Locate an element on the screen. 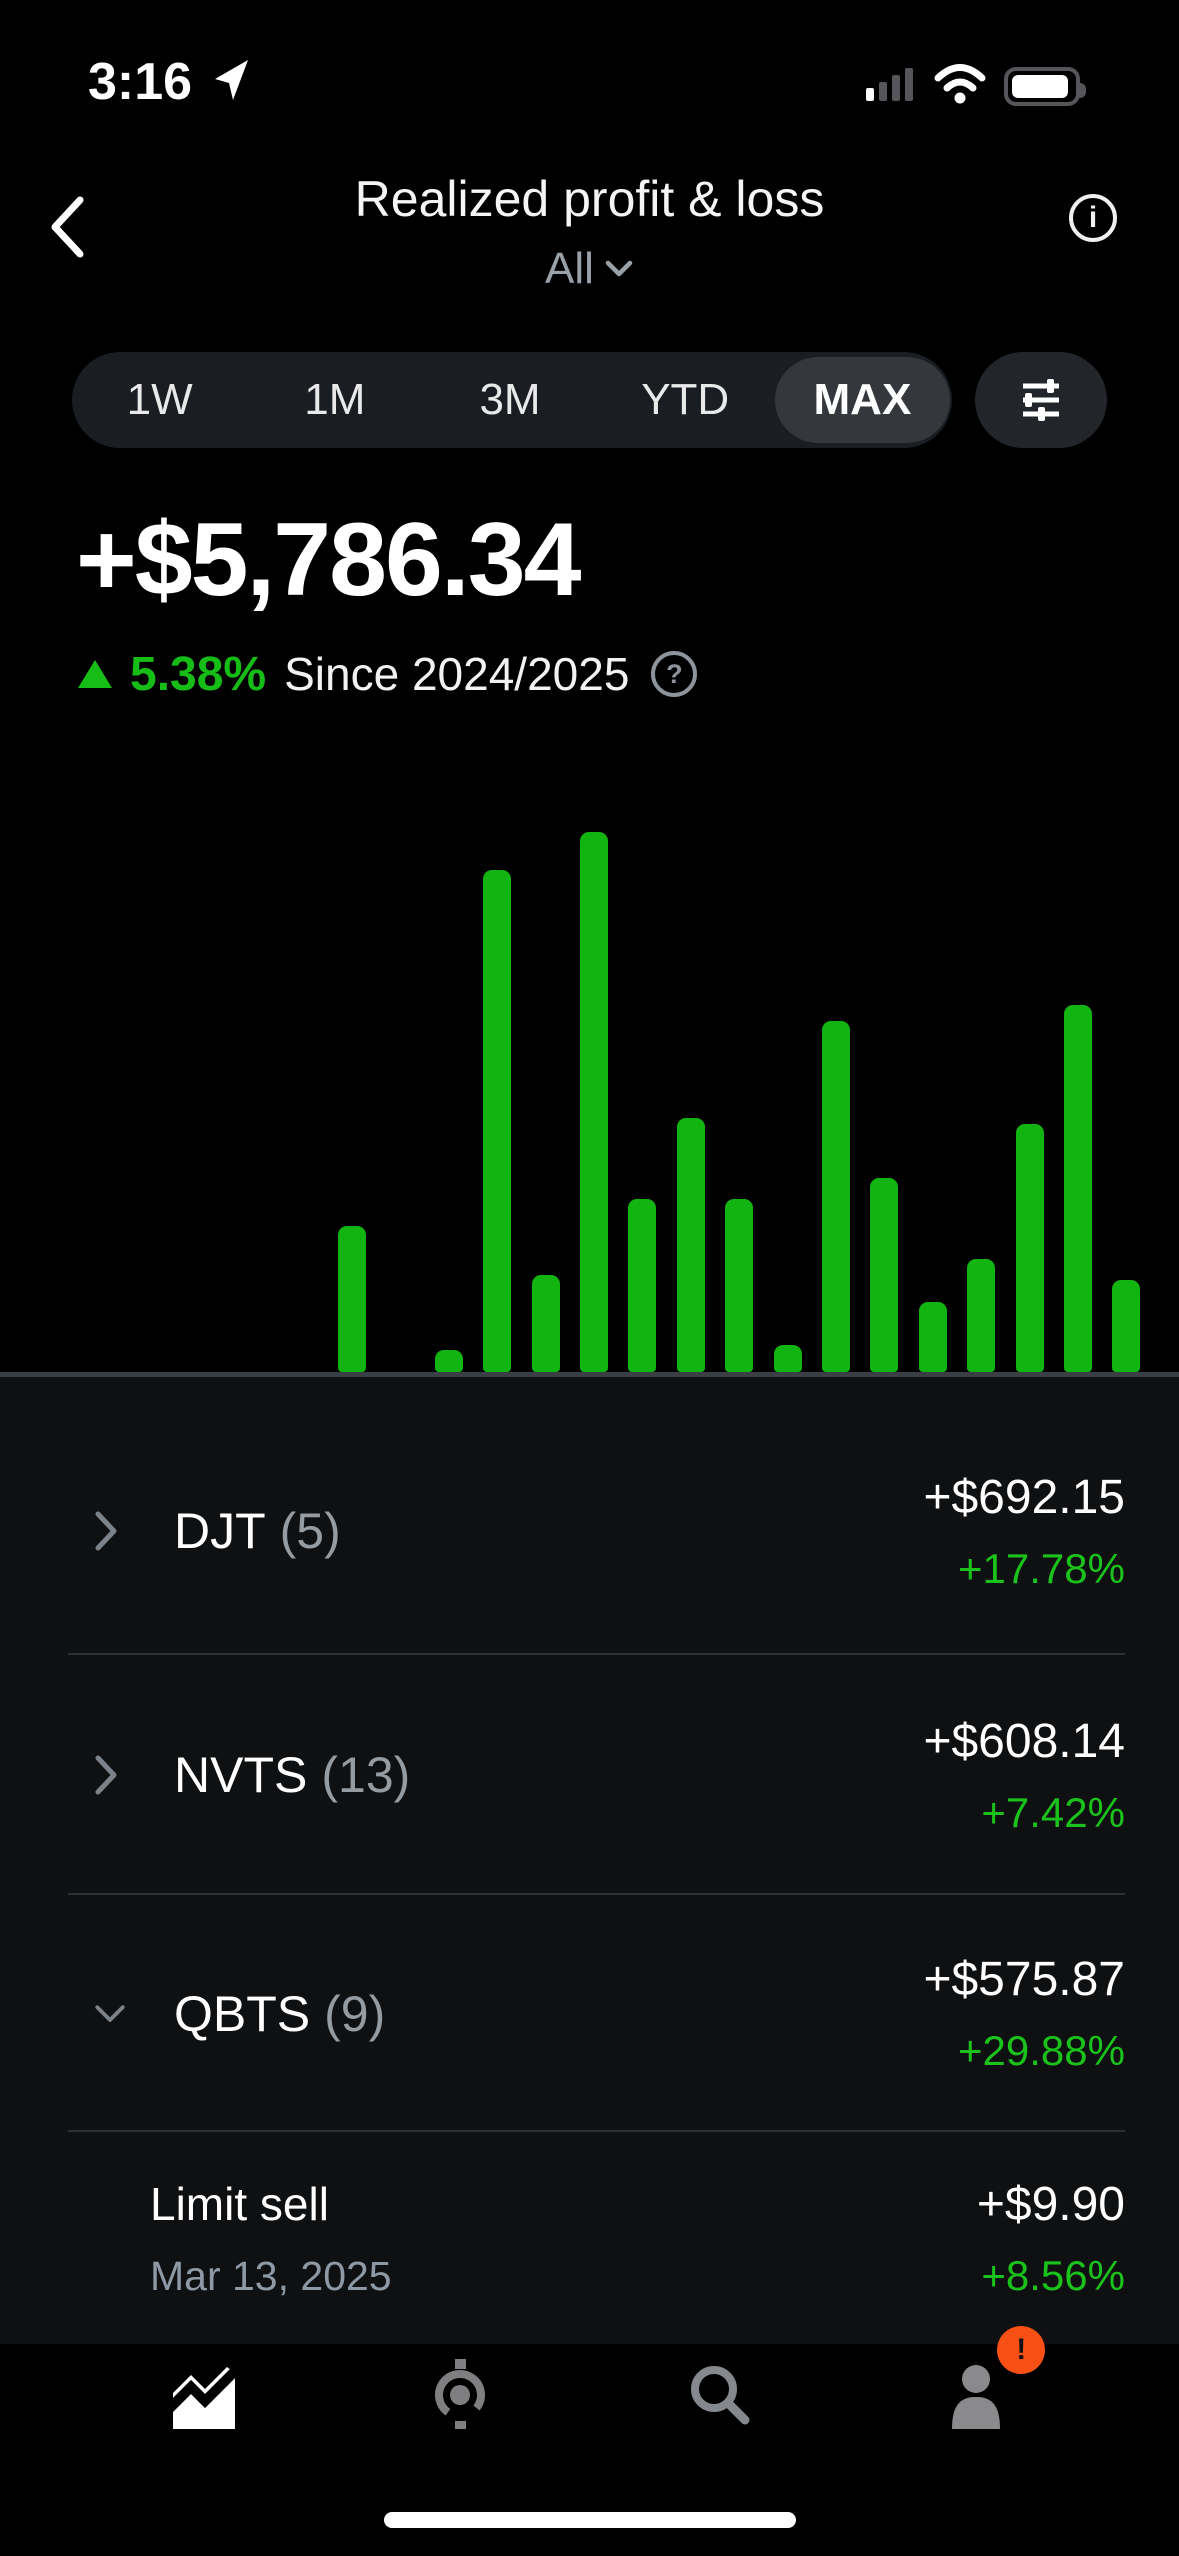  page-title: Realized profit & loss is located at coordinates (589, 199).